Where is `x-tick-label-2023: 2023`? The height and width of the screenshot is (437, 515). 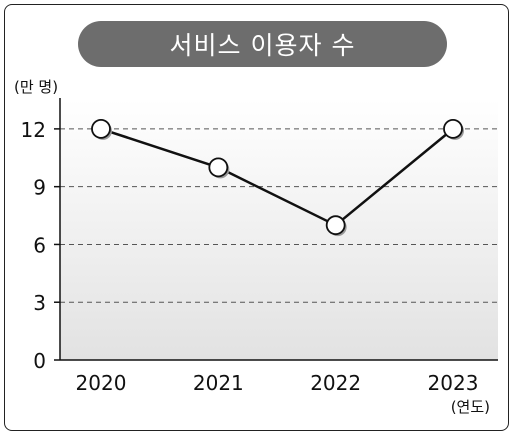 x-tick-label-2023: 2023 is located at coordinates (453, 383).